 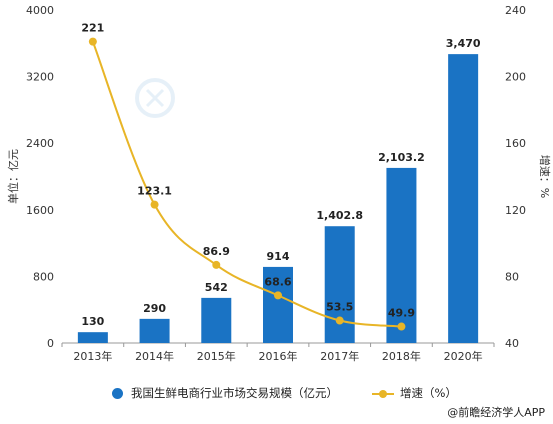 I want to click on x-tick-label: 2013年, so click(x=92, y=356).